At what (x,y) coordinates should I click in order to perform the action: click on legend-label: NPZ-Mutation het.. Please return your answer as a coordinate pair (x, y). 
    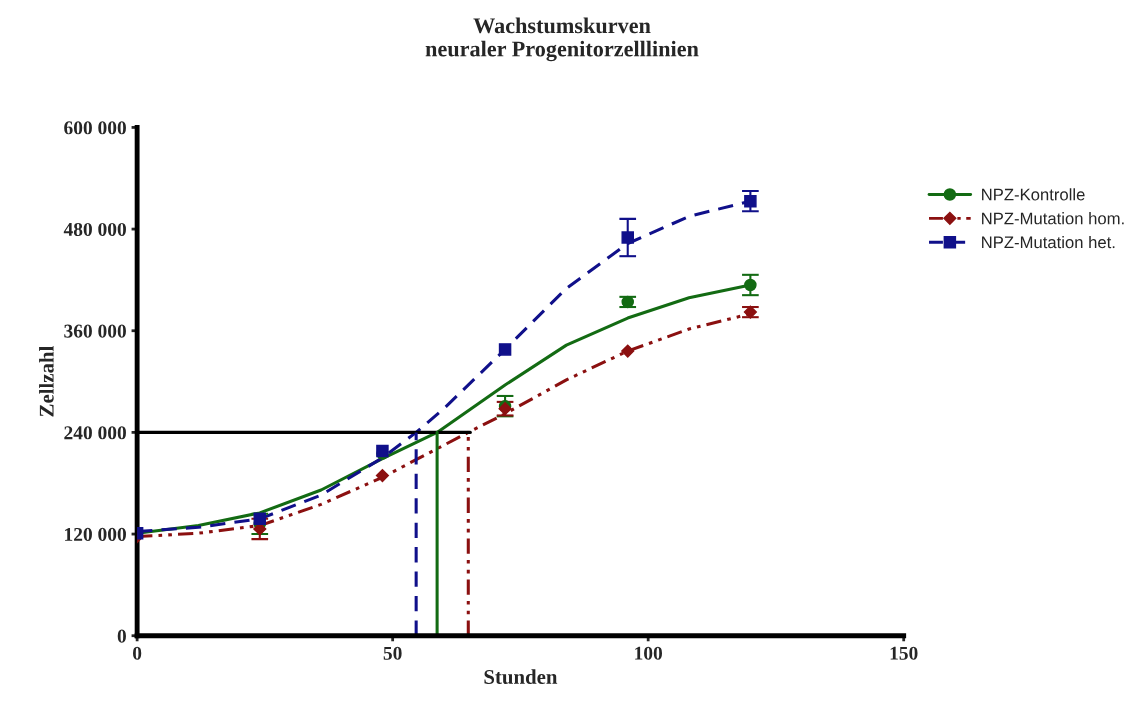
    Looking at the image, I should click on (1048, 242).